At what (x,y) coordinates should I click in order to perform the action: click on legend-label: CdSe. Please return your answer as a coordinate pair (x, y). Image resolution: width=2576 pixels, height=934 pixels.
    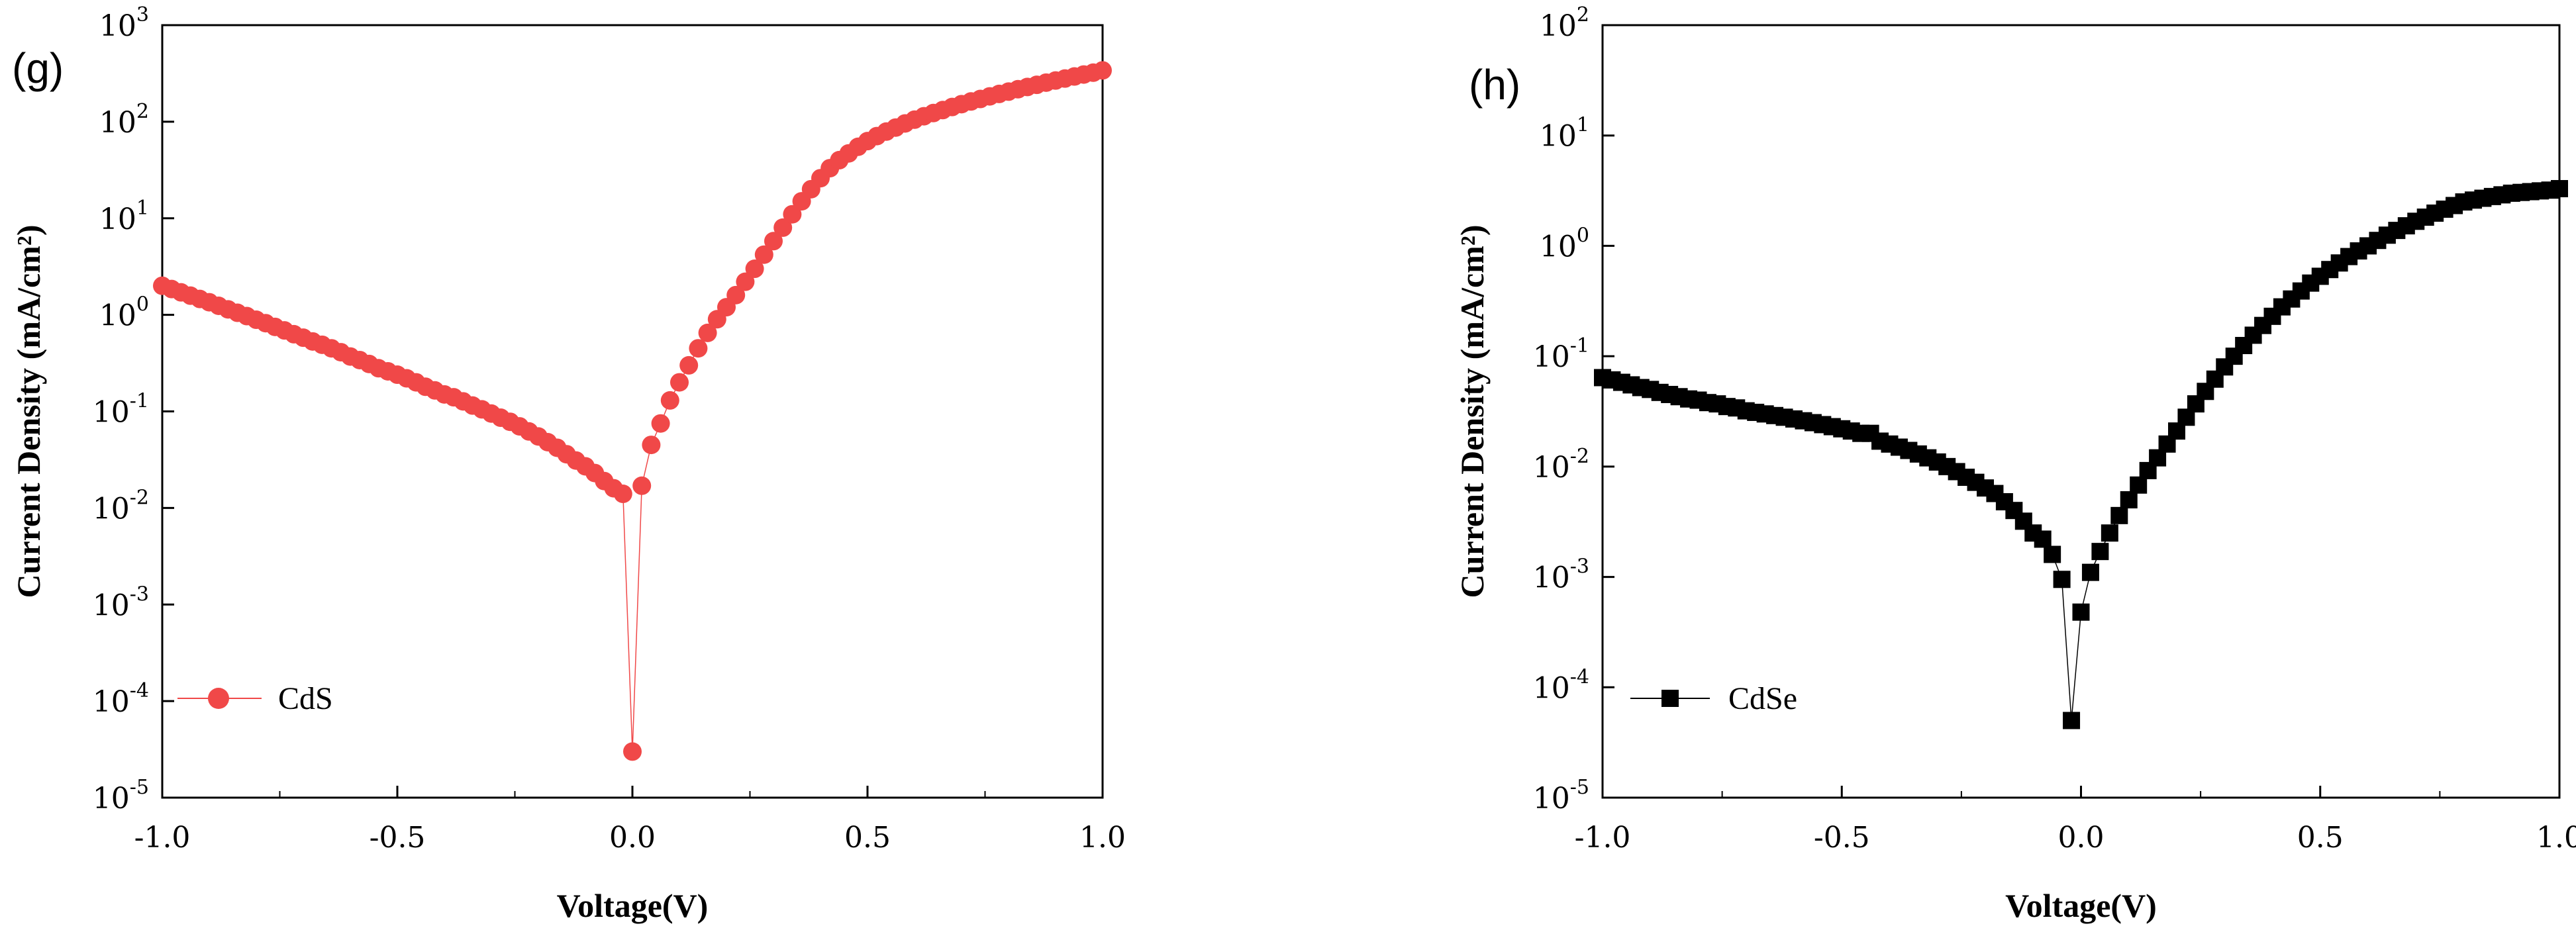
    Looking at the image, I should click on (1762, 698).